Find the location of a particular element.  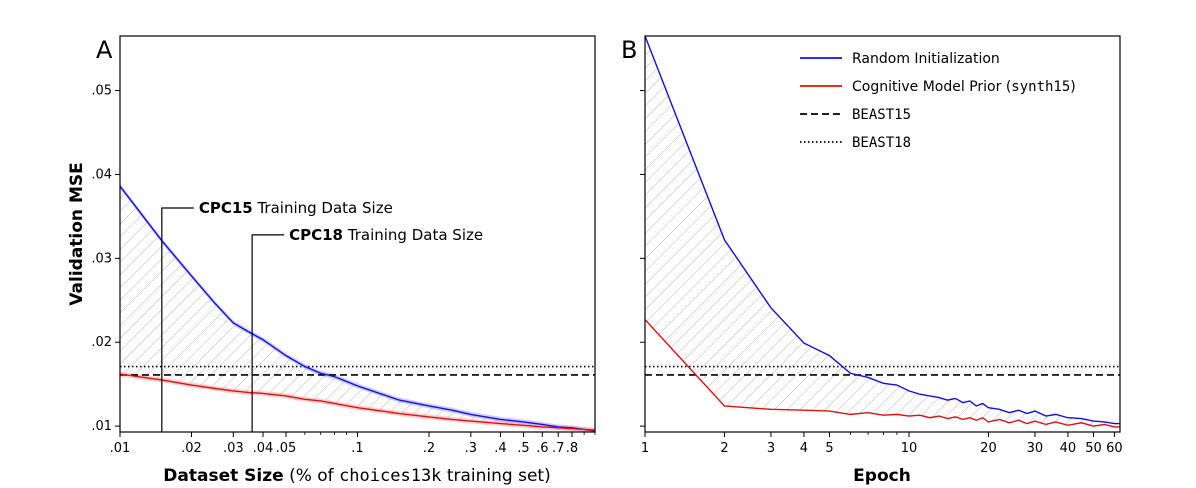

x-tick-label: 60 is located at coordinates (1114, 448).